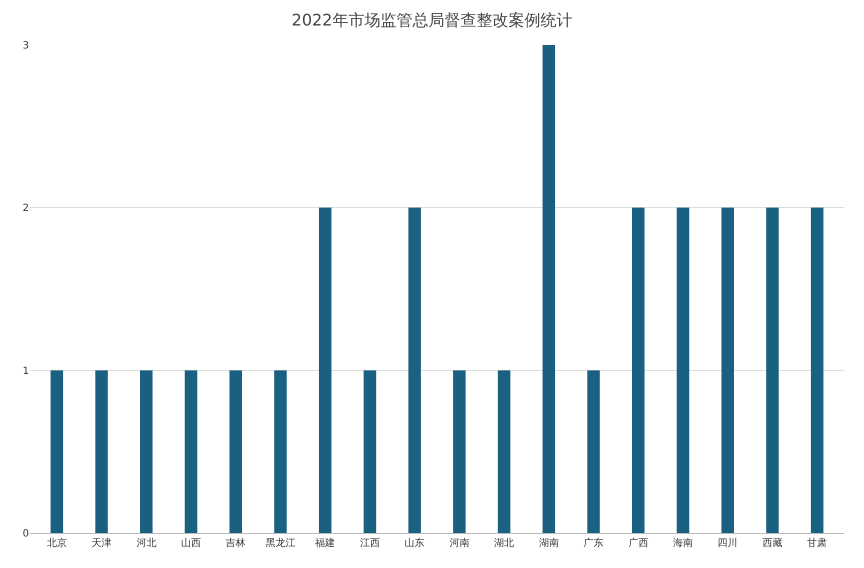 This screenshot has height=568, width=864. Describe the element at coordinates (432, 20) in the screenshot. I see `chart-title: 2022年市场监管总局督查整改案例统计` at that location.